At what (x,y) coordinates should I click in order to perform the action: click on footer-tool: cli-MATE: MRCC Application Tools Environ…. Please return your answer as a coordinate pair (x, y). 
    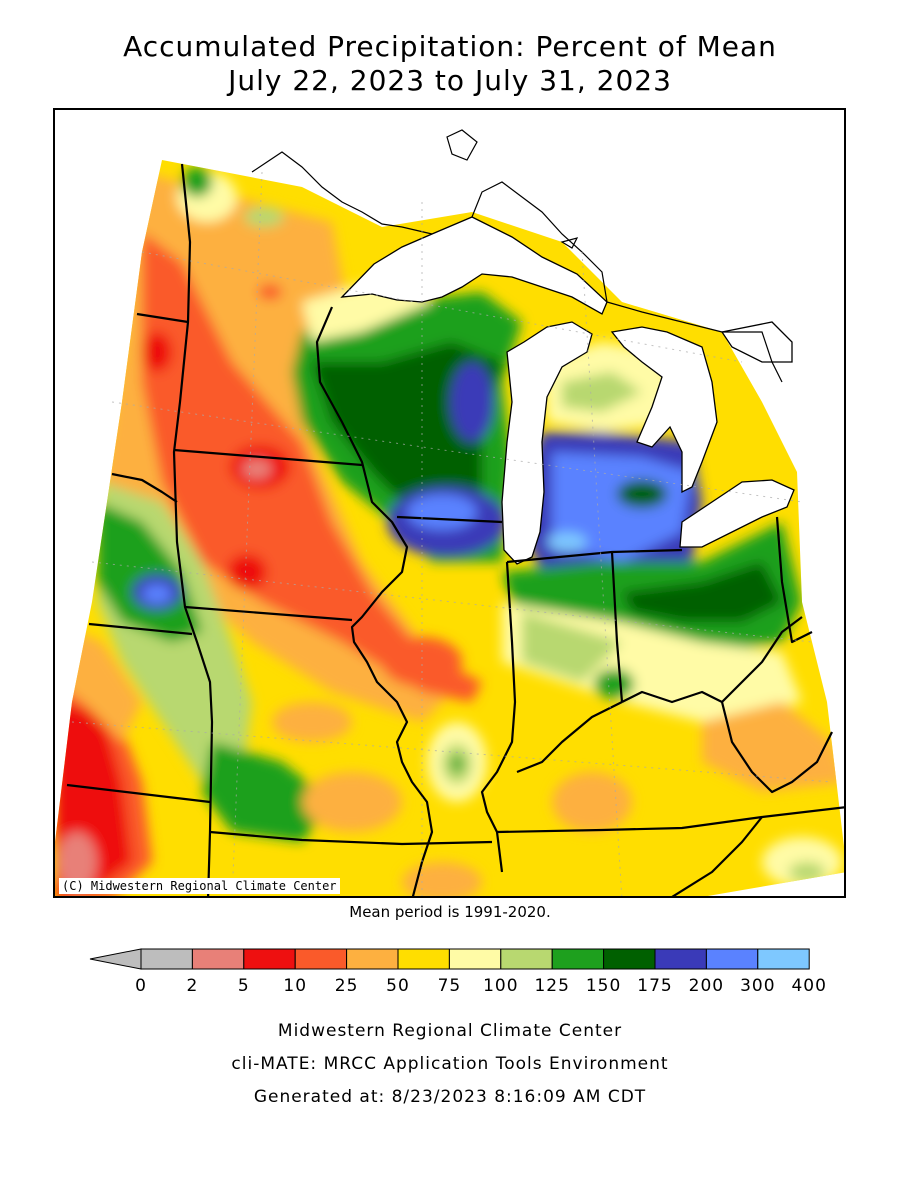
    Looking at the image, I should click on (450, 1064).